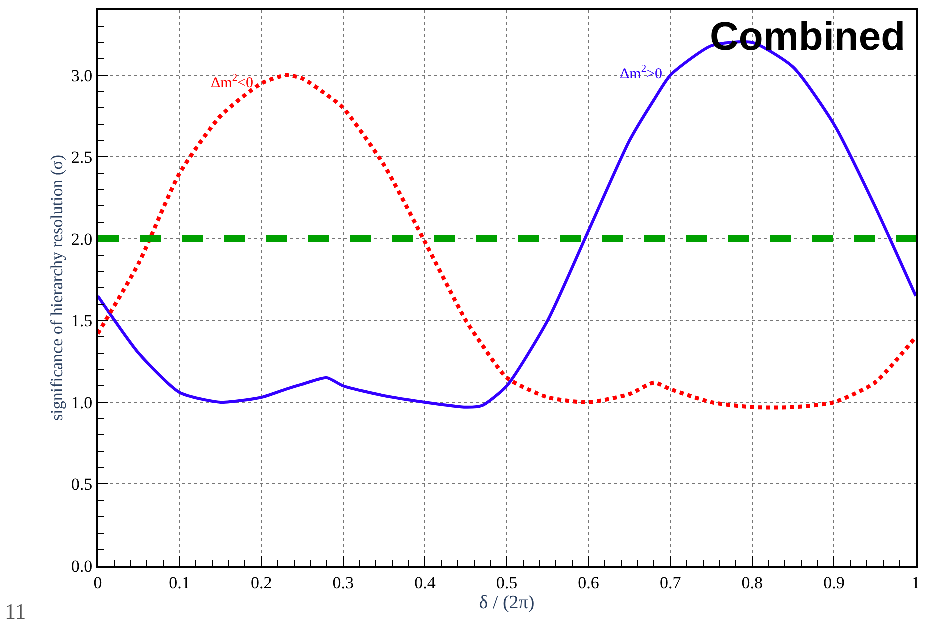 This screenshot has width=926, height=622. What do you see at coordinates (82, 321) in the screenshot?
I see `y-tick-label: 1.5` at bounding box center [82, 321].